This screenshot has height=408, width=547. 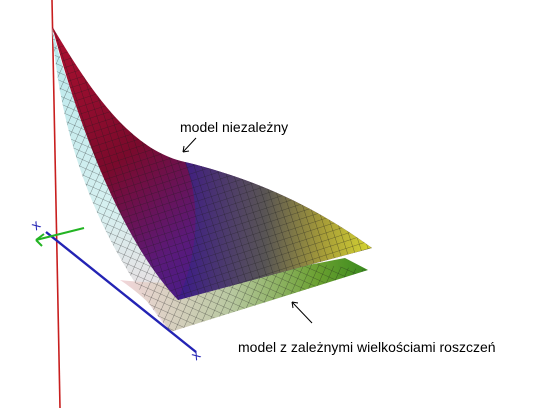 I want to click on depth-axis-arrow-icon, so click(x=40, y=240).